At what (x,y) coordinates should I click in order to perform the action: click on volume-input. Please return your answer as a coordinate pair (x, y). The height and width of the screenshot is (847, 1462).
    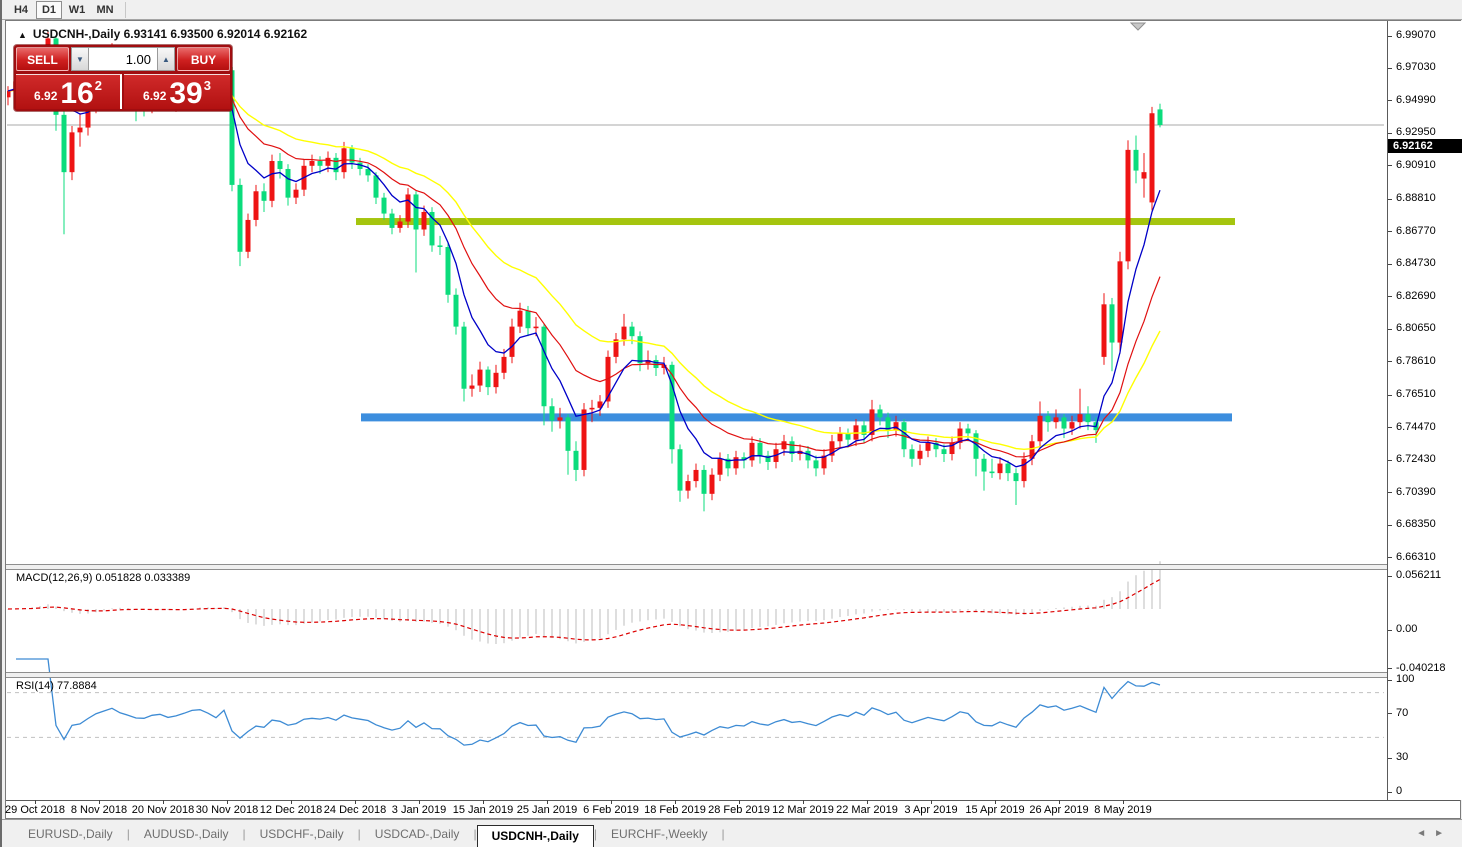
    Looking at the image, I should click on (123, 59).